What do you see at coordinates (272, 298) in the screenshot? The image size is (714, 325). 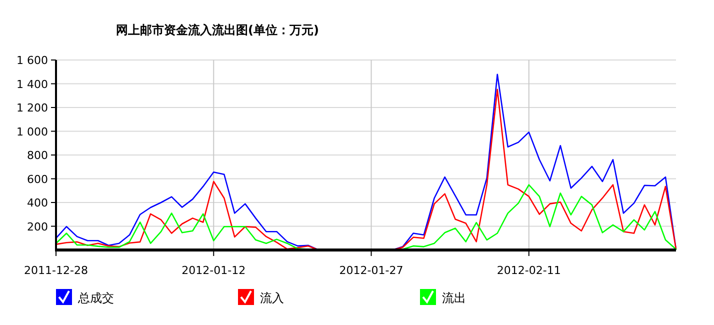 I see `legend-label: 流入` at bounding box center [272, 298].